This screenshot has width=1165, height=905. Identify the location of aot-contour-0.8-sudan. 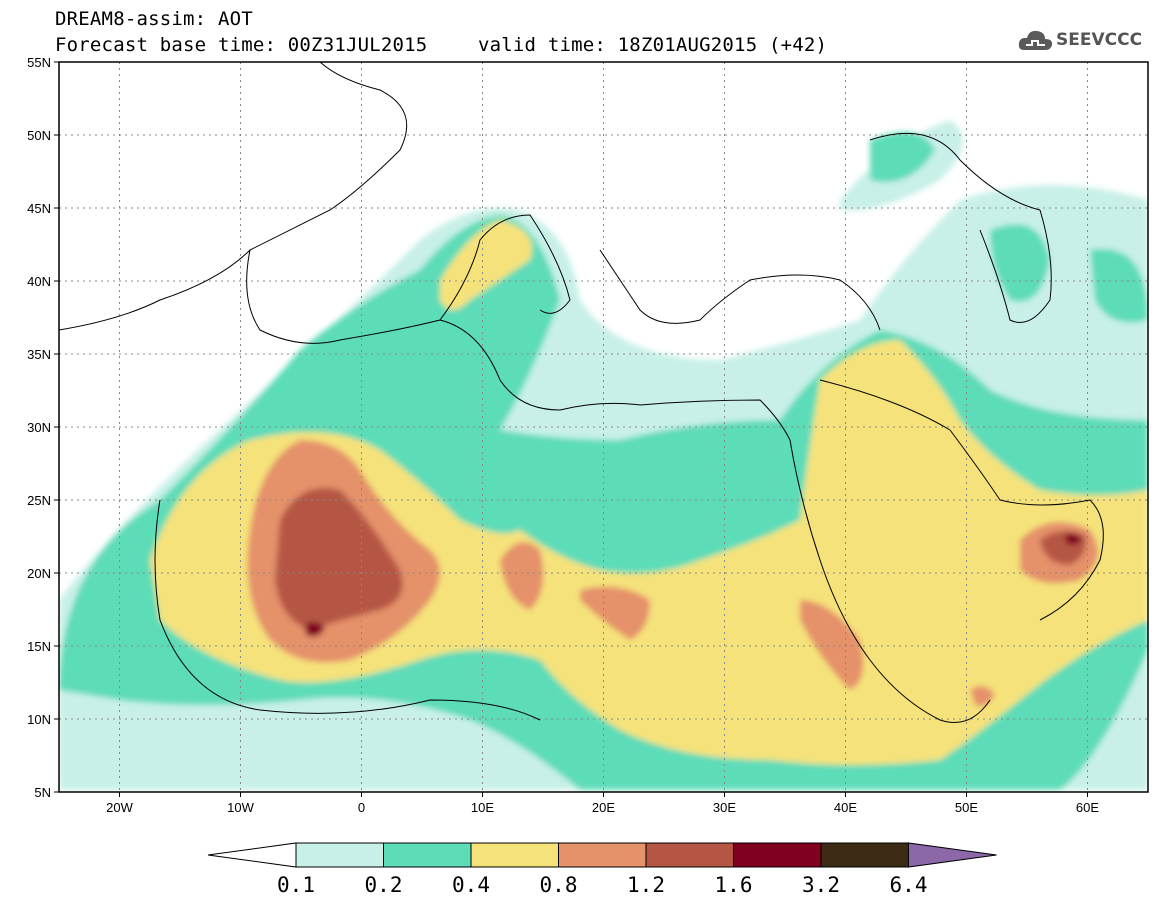
(832, 645).